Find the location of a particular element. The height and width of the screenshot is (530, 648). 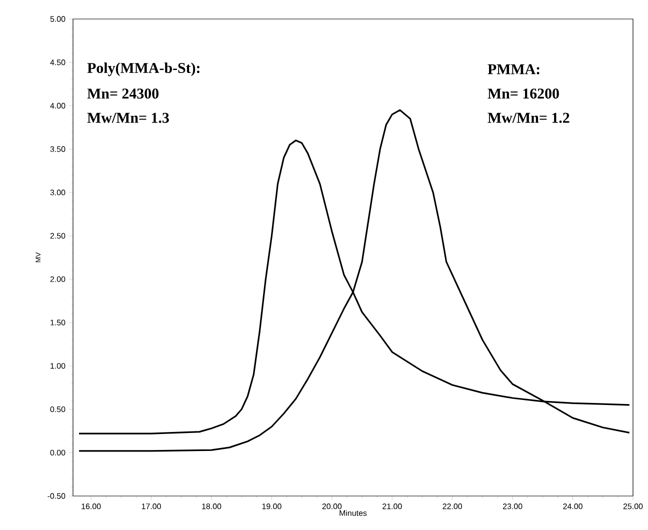

annotation: Mn= 16200 is located at coordinates (523, 93).